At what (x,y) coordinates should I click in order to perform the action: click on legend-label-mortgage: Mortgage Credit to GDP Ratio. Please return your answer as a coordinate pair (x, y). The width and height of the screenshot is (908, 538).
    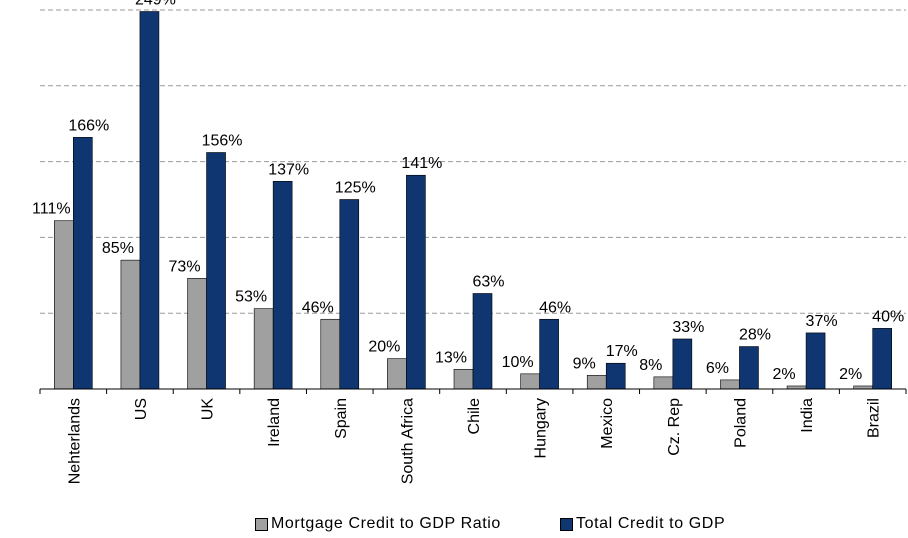
    Looking at the image, I should click on (386, 523).